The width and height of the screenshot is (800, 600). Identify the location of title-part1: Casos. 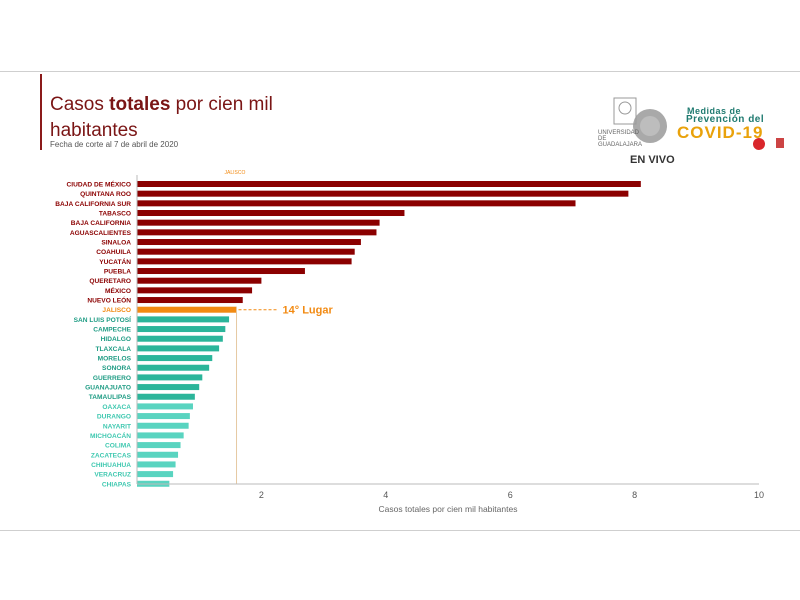
(80, 104).